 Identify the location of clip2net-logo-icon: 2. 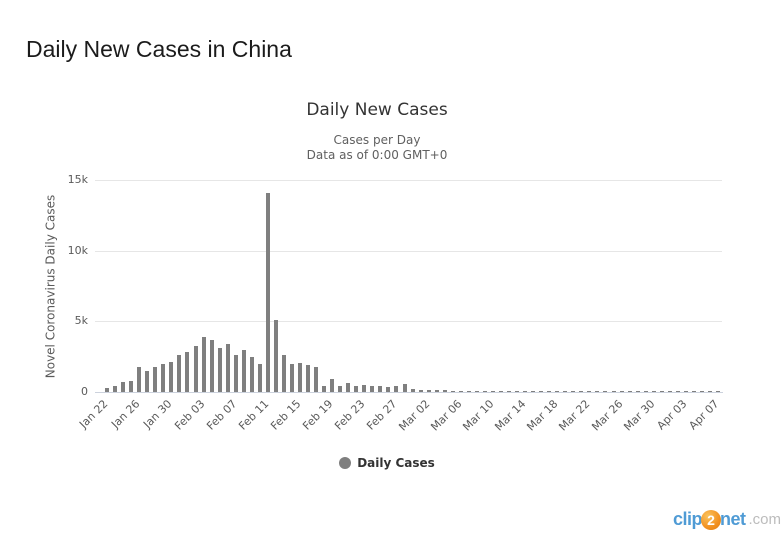
(711, 519).